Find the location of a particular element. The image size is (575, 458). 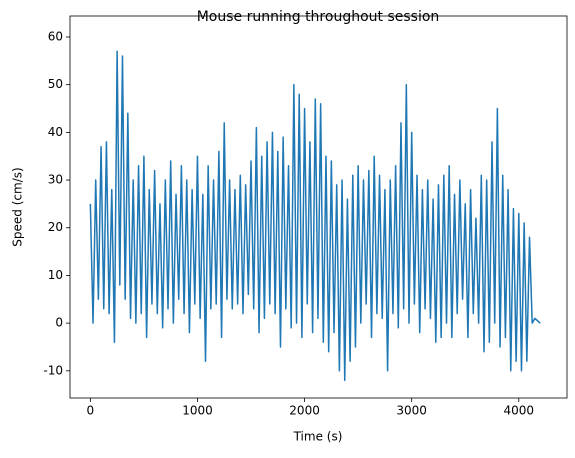

x-tick-label: 2000 is located at coordinates (304, 411).